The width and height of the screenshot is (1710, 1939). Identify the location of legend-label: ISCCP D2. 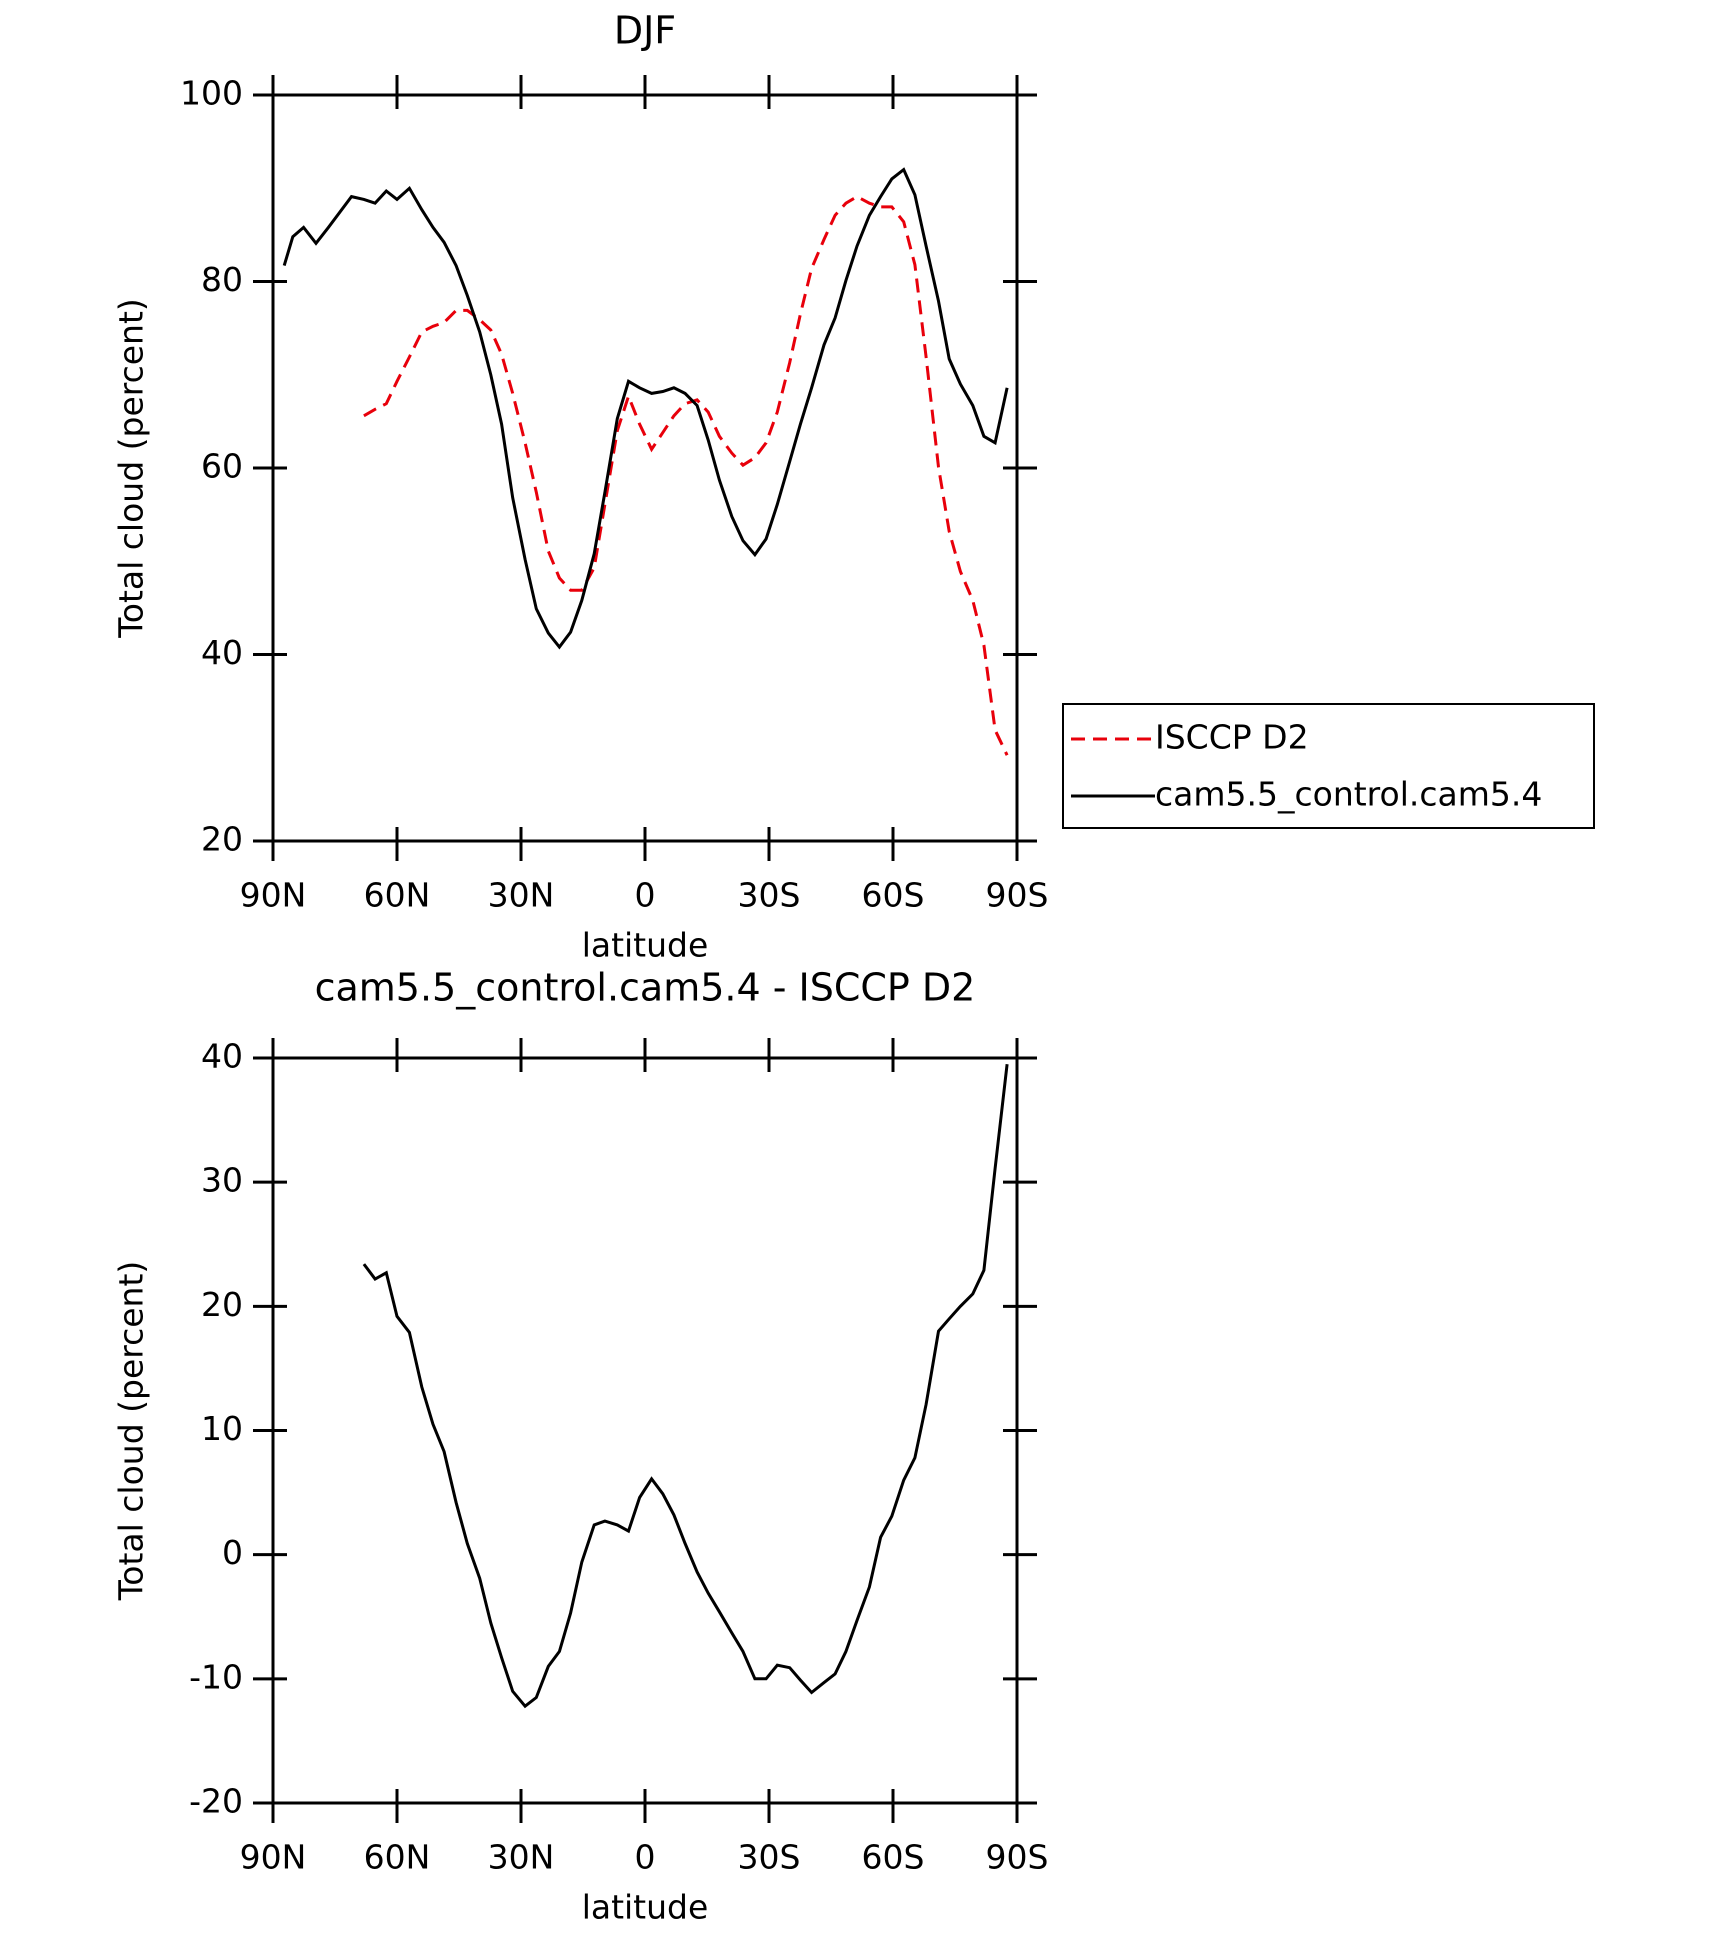
(1232, 737).